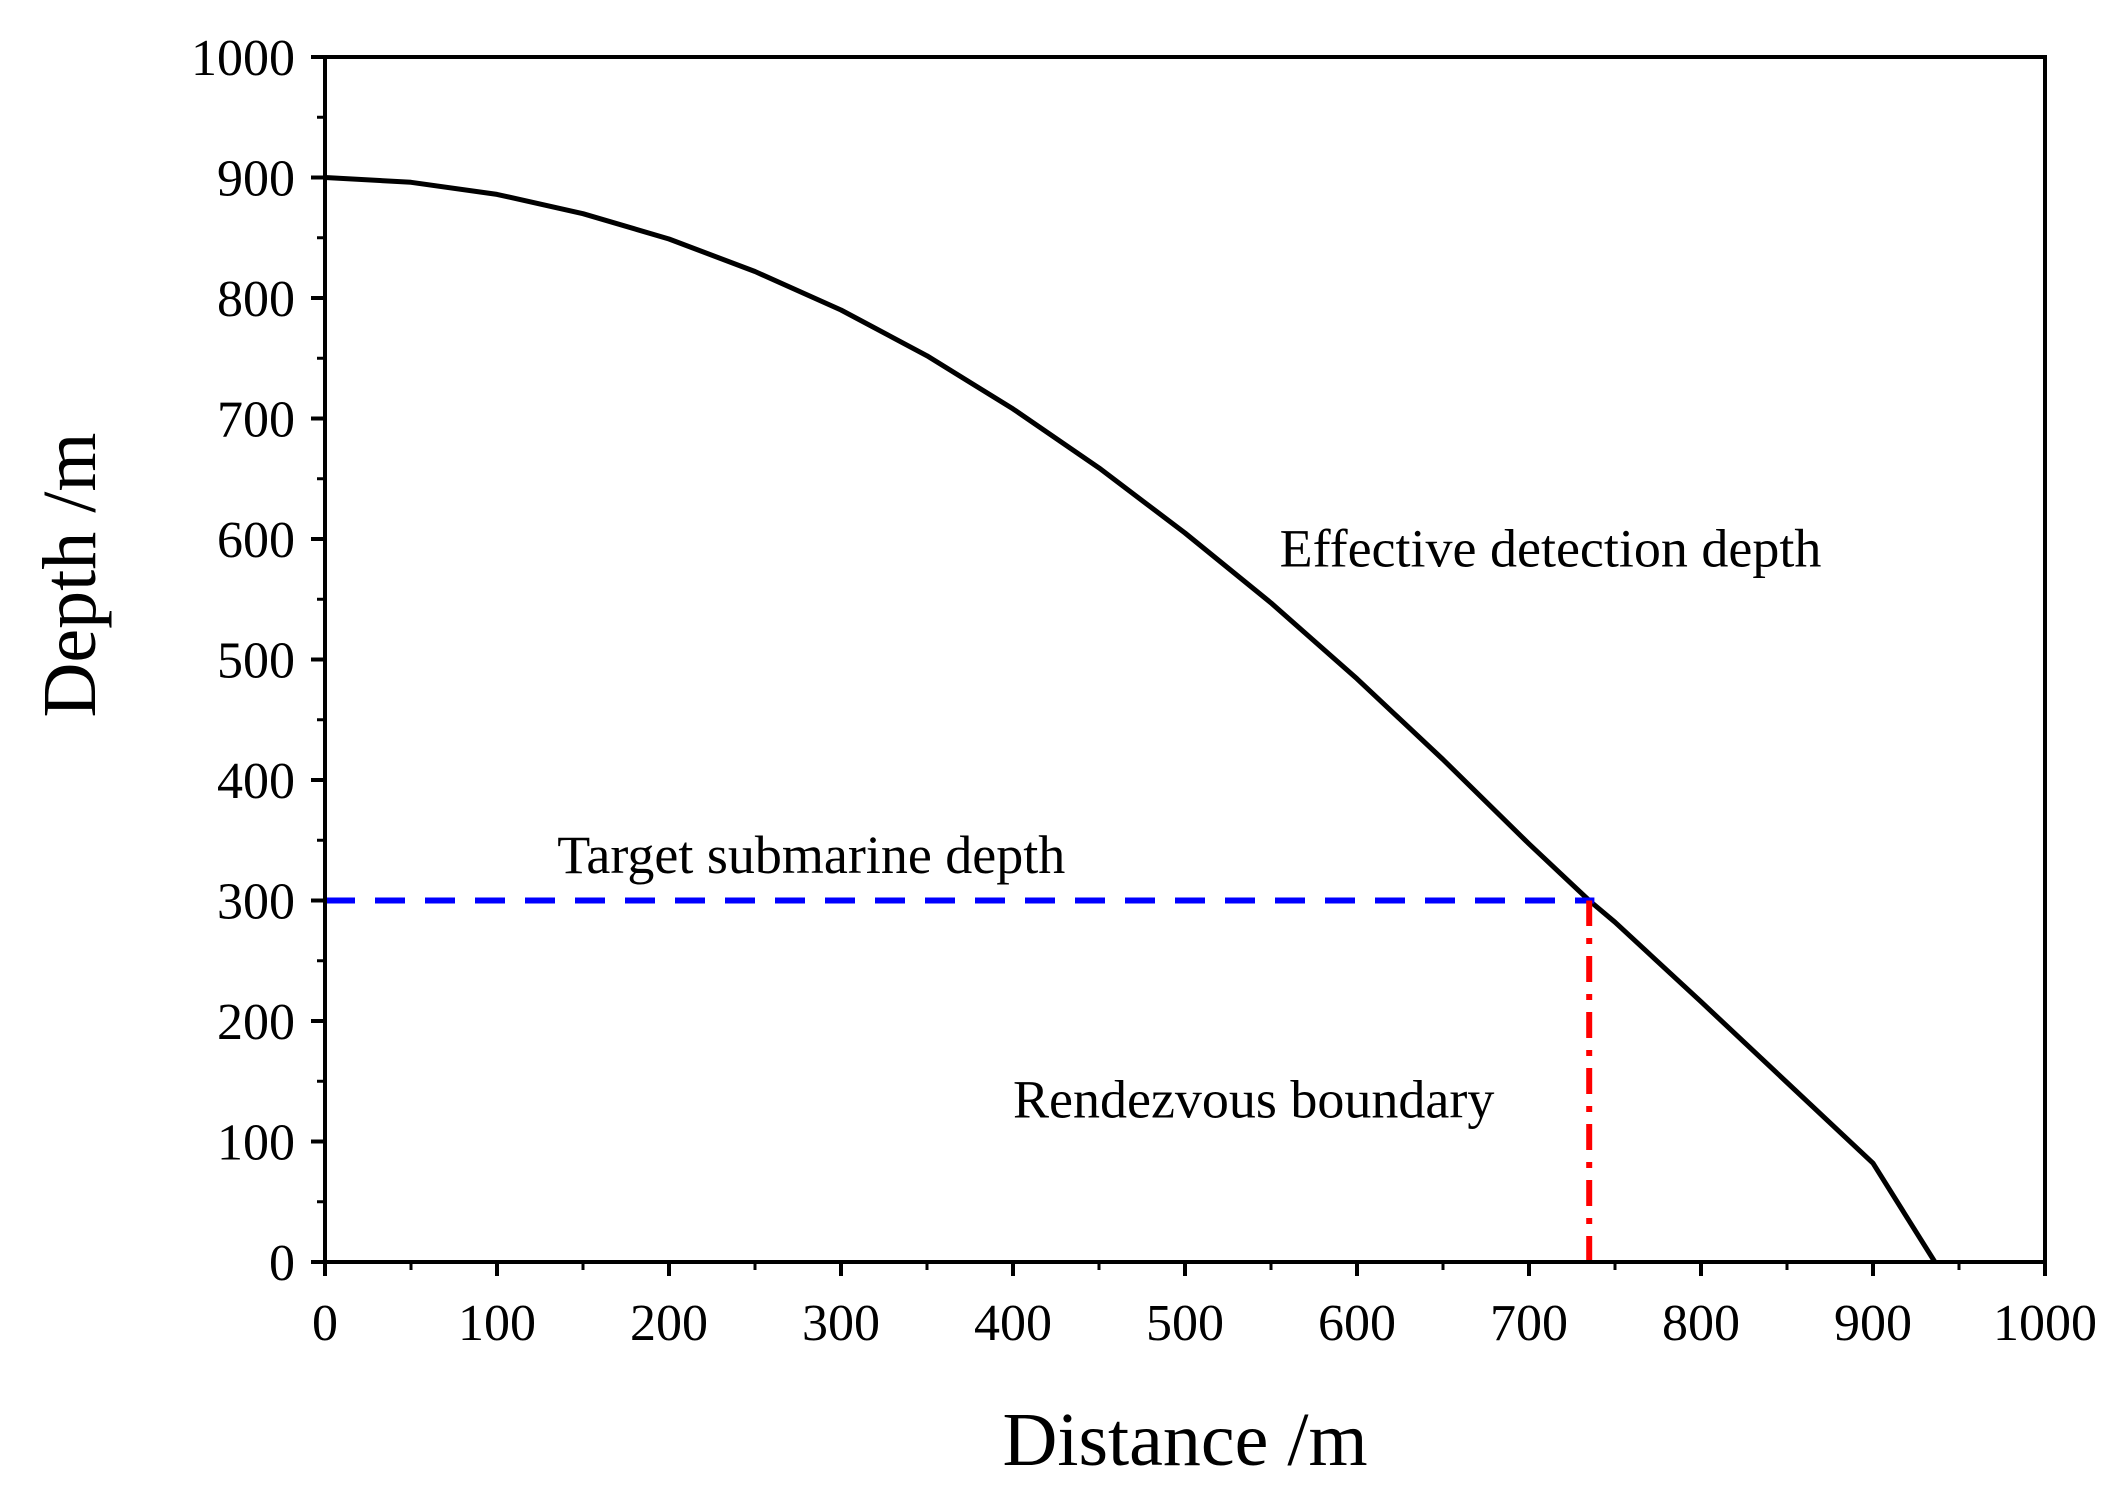 Image resolution: width=2125 pixels, height=1507 pixels. What do you see at coordinates (1184, 1440) in the screenshot?
I see `x-axis-title: Distance /m` at bounding box center [1184, 1440].